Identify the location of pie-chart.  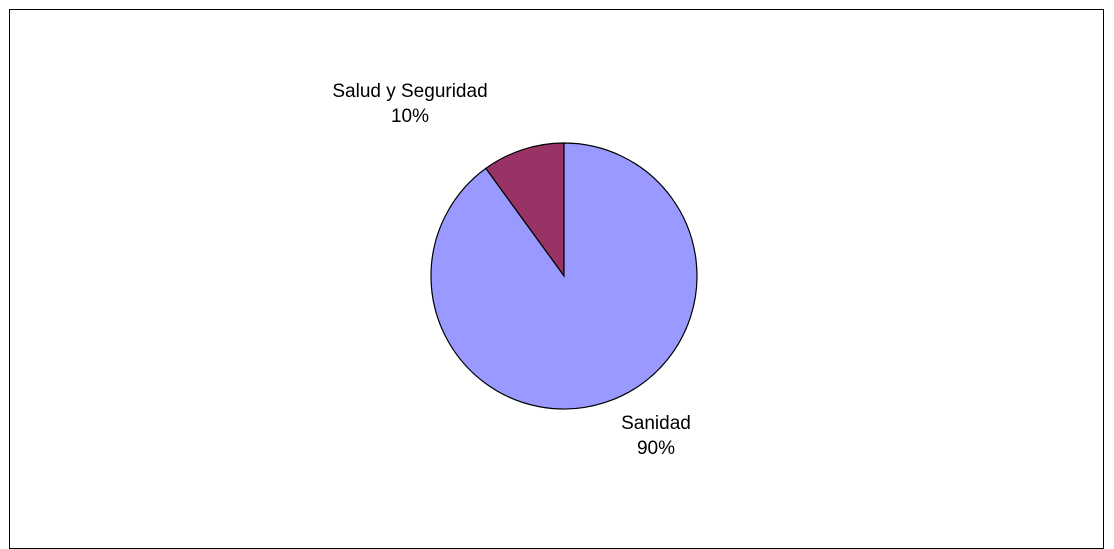
(564, 276).